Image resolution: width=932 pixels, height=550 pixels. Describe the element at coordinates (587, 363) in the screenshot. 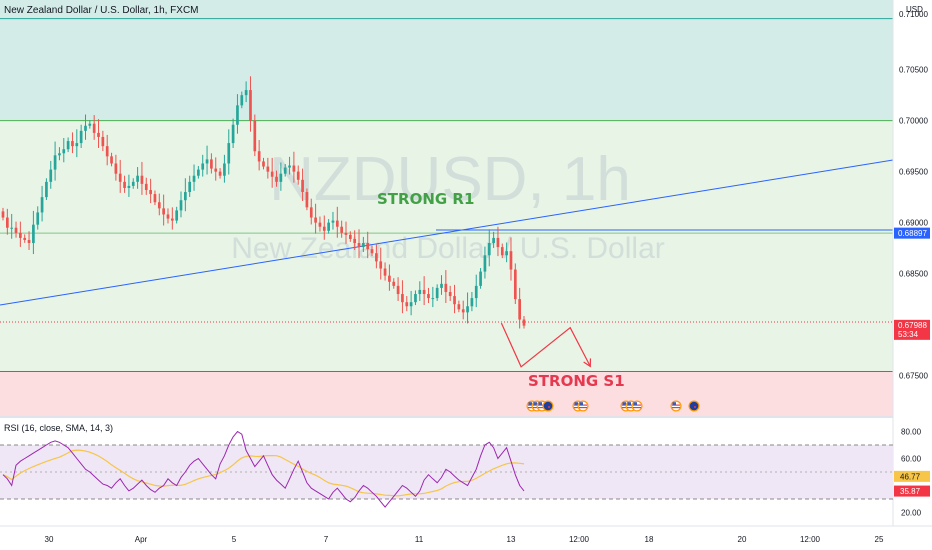

I see `forecast-arrowhead` at that location.